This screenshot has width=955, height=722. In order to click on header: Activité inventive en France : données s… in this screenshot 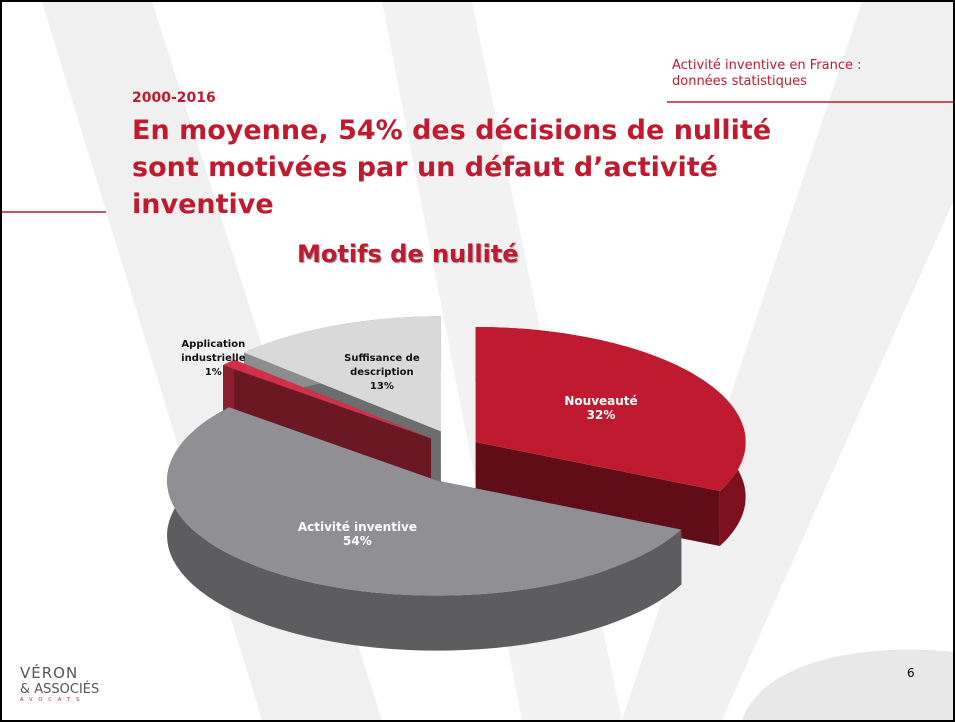, I will do `click(766, 74)`.